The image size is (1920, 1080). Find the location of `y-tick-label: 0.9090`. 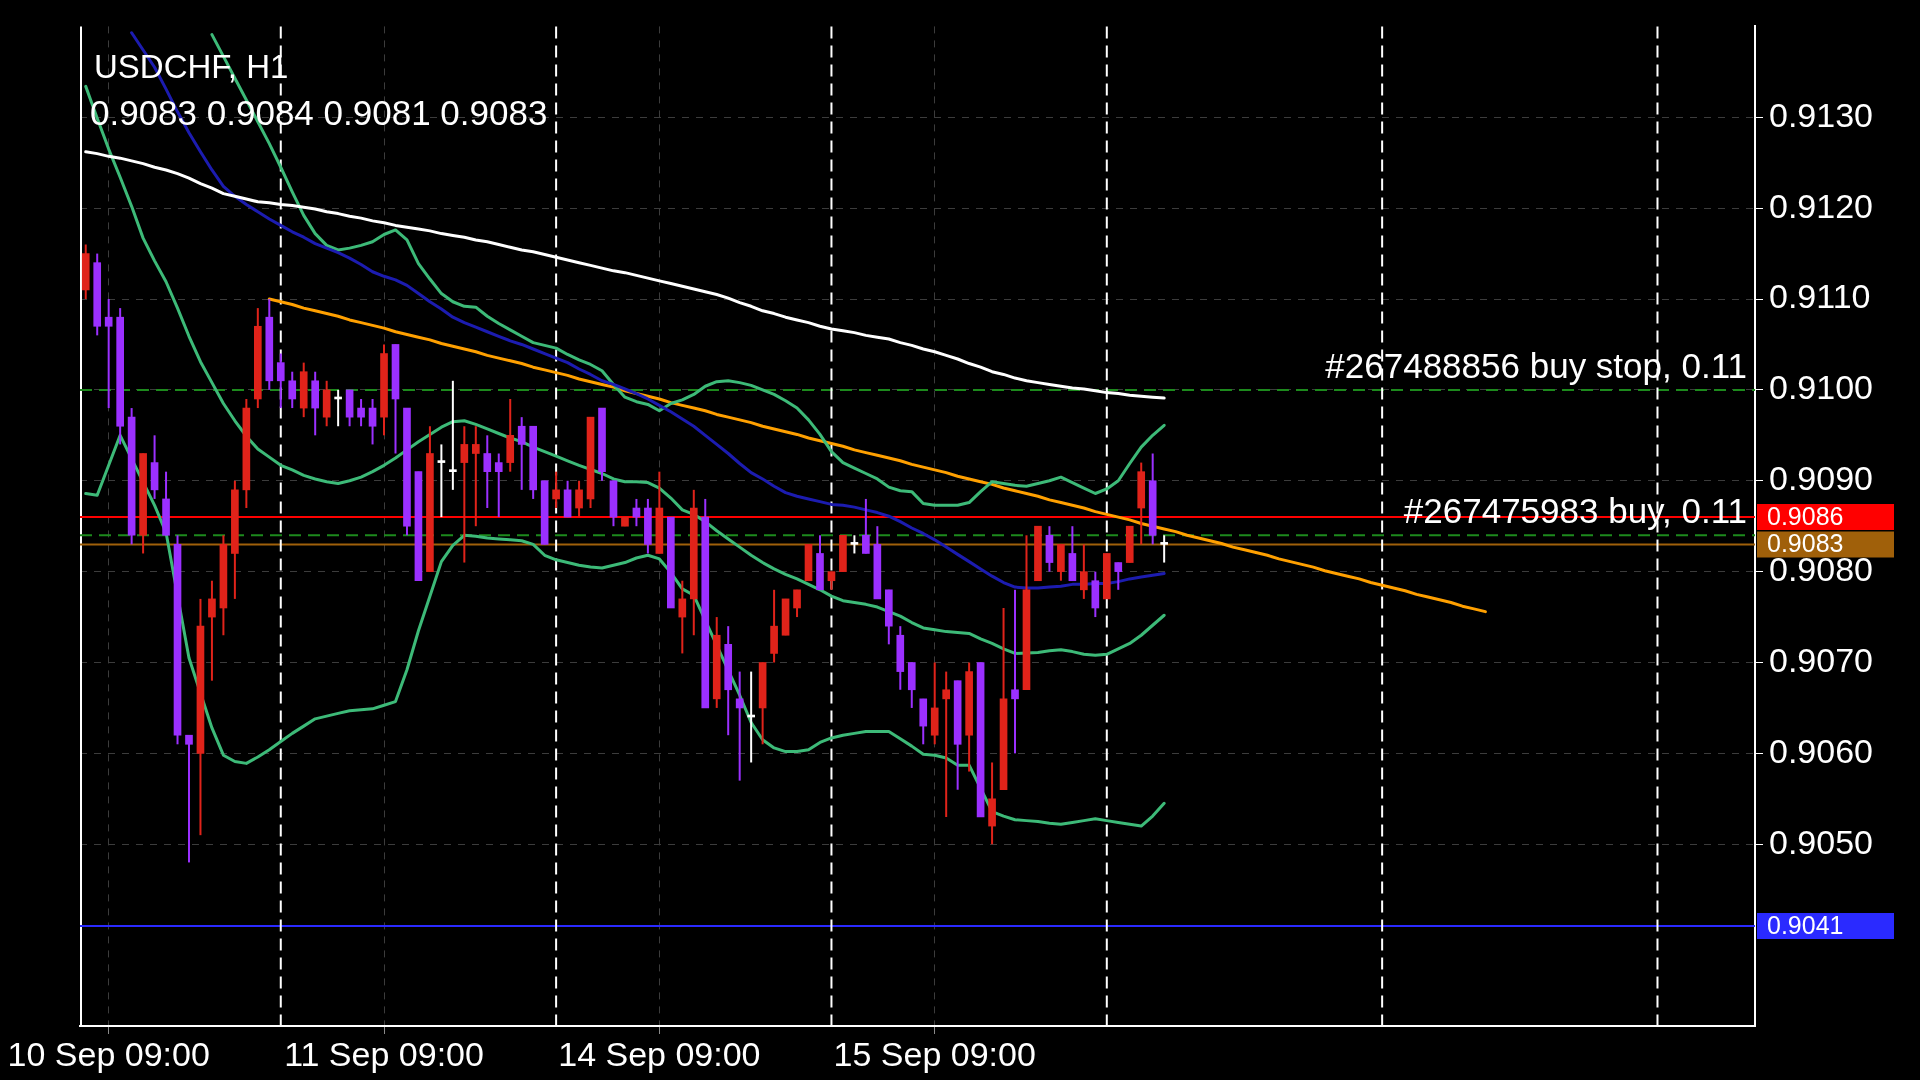

y-tick-label: 0.9090 is located at coordinates (1821, 478).